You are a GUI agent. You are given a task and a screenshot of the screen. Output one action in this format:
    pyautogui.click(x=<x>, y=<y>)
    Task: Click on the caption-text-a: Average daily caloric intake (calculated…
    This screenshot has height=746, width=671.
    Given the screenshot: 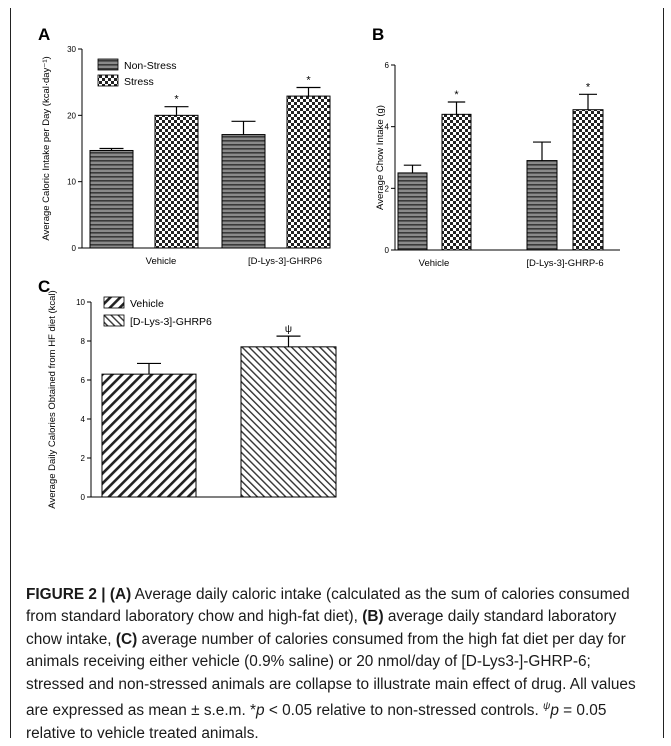 What is the action you would take?
    pyautogui.click(x=328, y=606)
    